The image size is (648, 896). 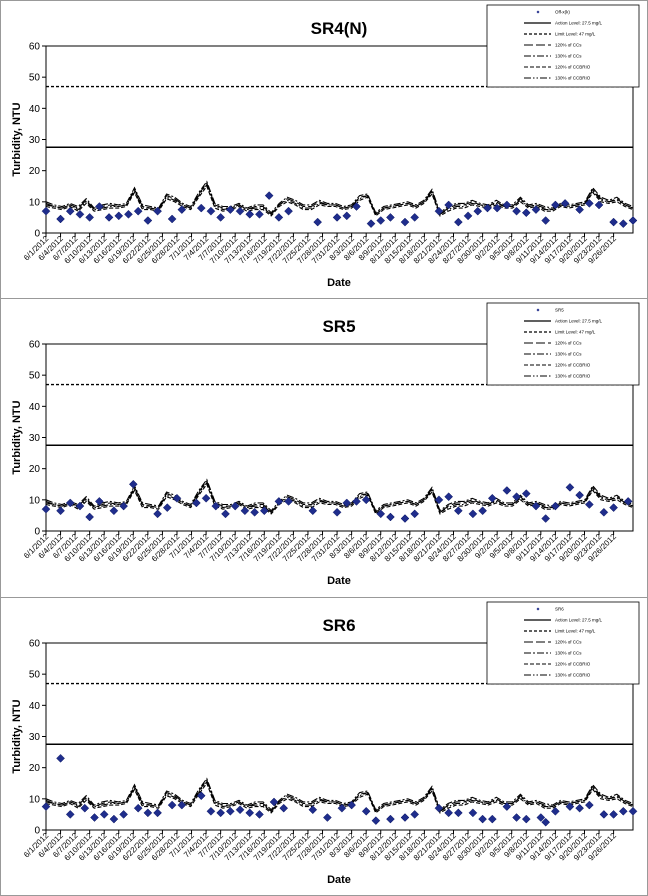 I want to click on y-tick-label: 60, so click(x=35, y=47).